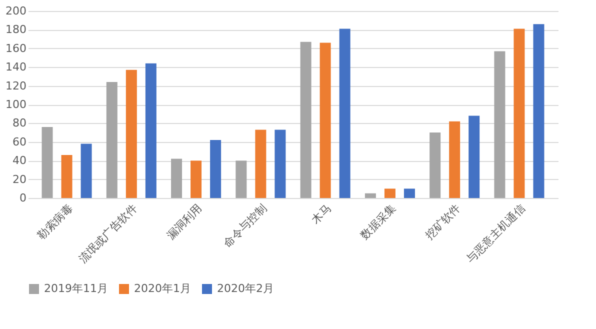  I want to click on y-tick-label: 60, so click(19, 141).